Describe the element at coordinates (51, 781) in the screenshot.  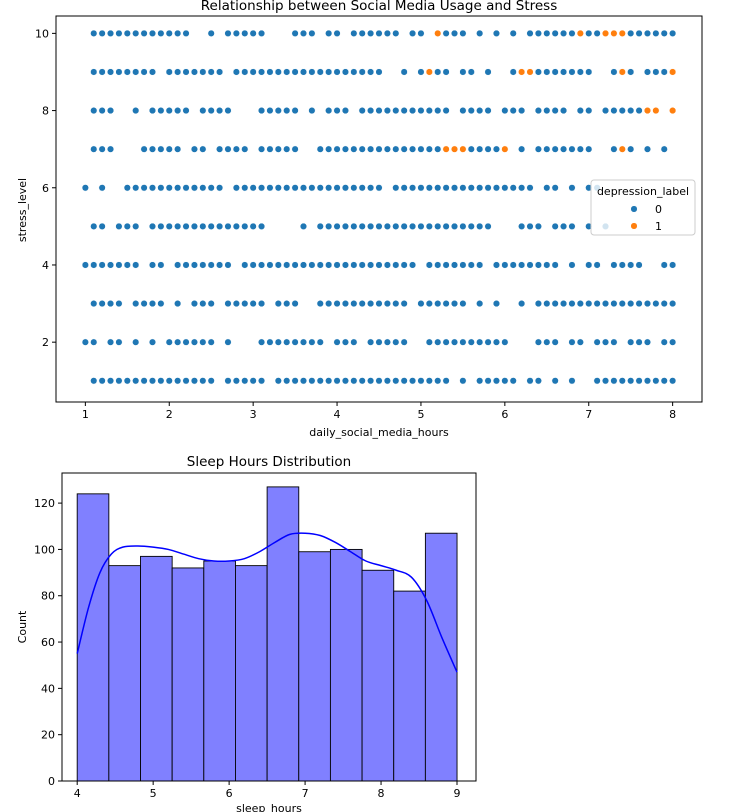
I see `y-tick-label: 0` at that location.